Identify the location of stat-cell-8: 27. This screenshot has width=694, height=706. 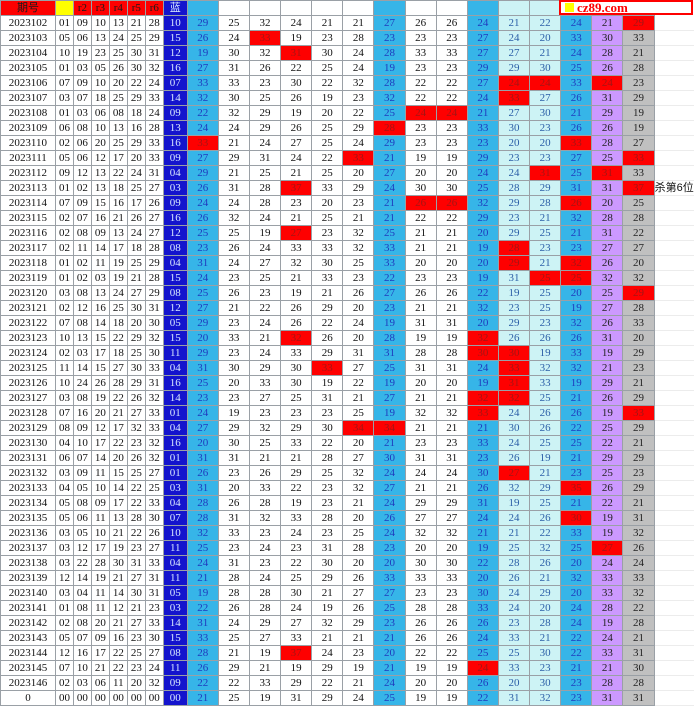
(420, 518).